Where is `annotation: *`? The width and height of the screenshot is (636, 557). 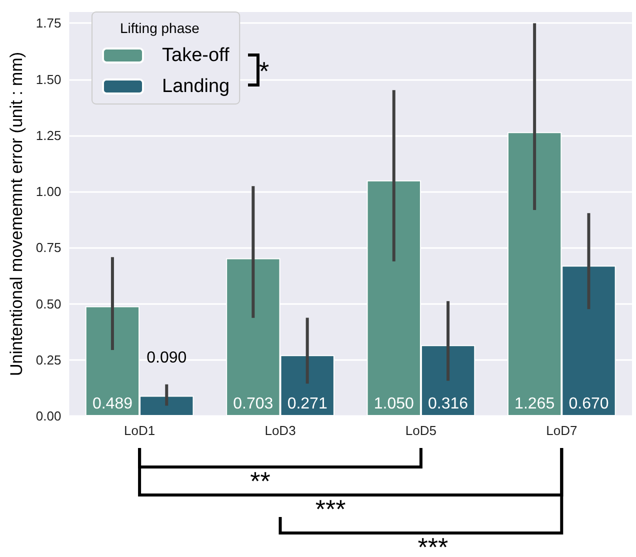 annotation: * is located at coordinates (264, 71).